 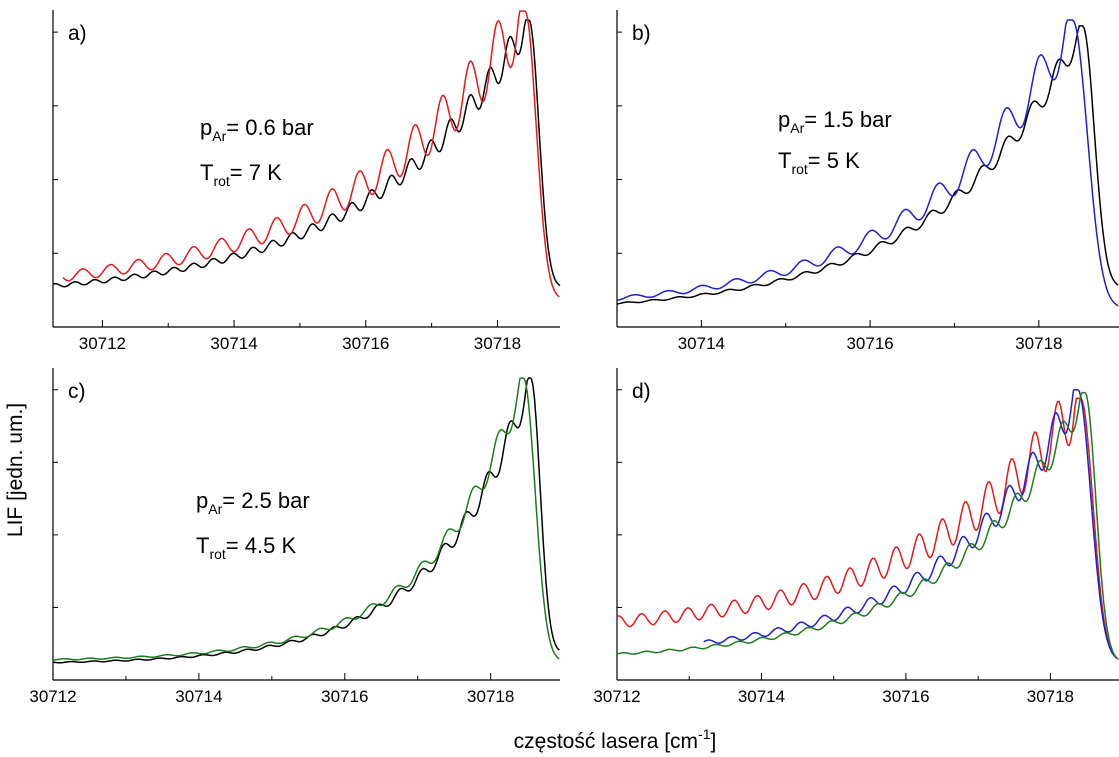 I want to click on x-axis-label-end: ], so click(x=714, y=741).